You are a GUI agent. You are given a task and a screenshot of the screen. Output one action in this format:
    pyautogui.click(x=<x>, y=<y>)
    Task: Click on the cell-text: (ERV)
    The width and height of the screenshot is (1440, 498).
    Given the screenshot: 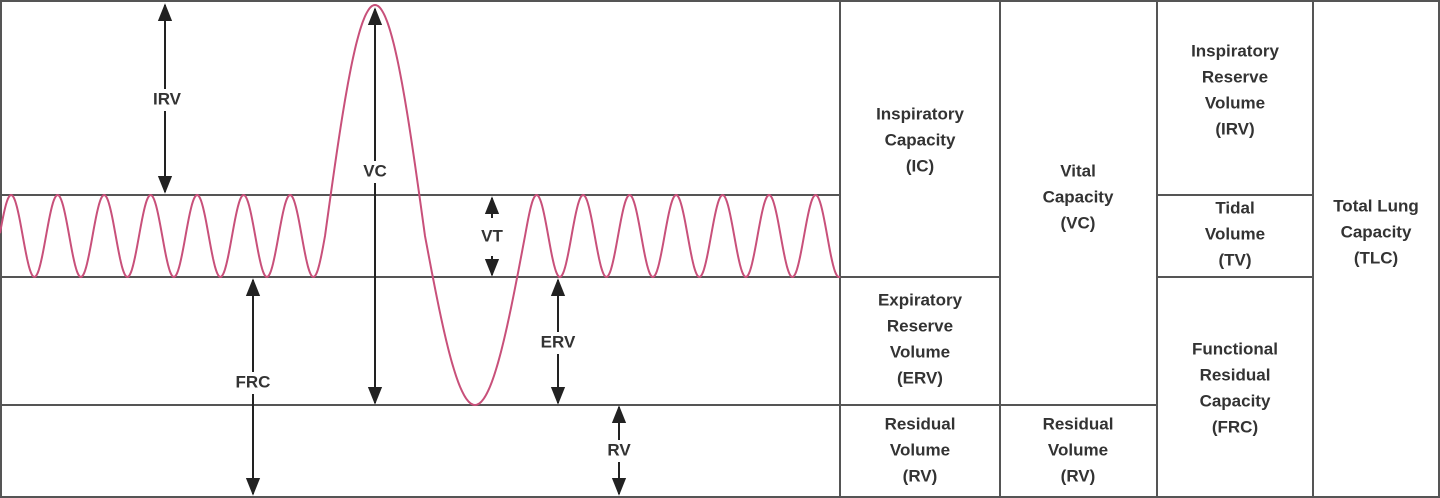 What is the action you would take?
    pyautogui.click(x=920, y=377)
    